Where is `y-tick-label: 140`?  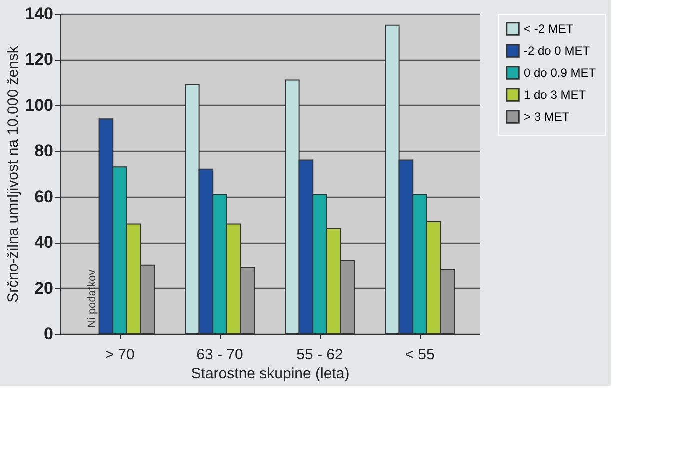 y-tick-label: 140 is located at coordinates (39, 14).